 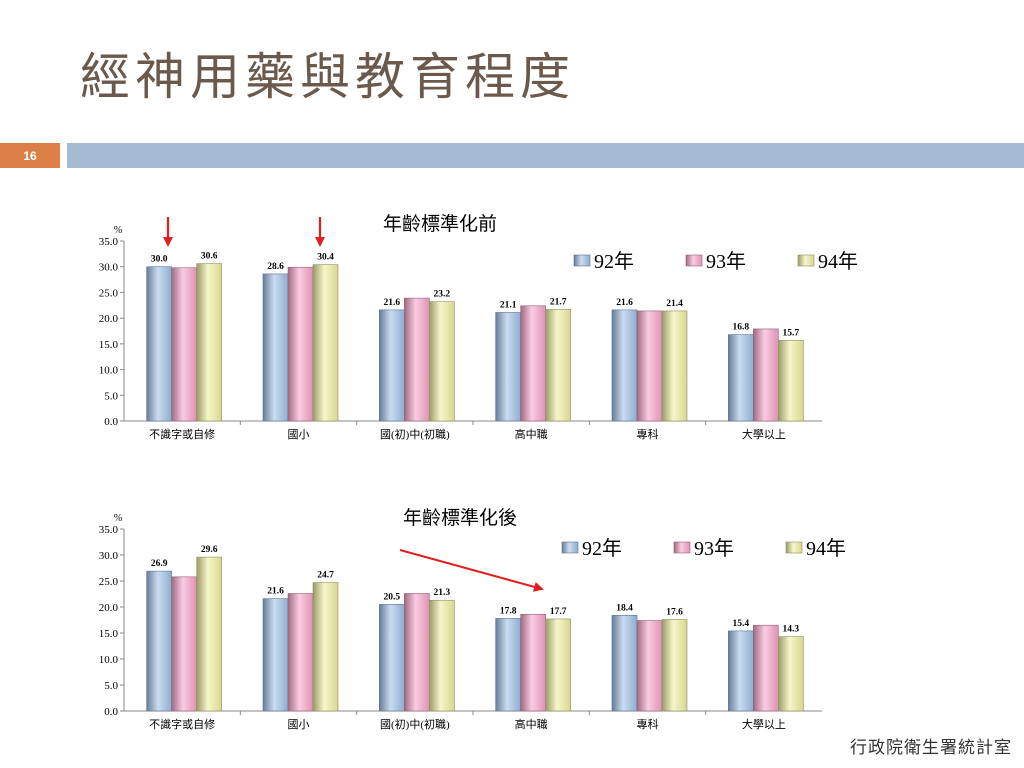 What do you see at coordinates (624, 608) in the screenshot?
I see `data-label: 18.4` at bounding box center [624, 608].